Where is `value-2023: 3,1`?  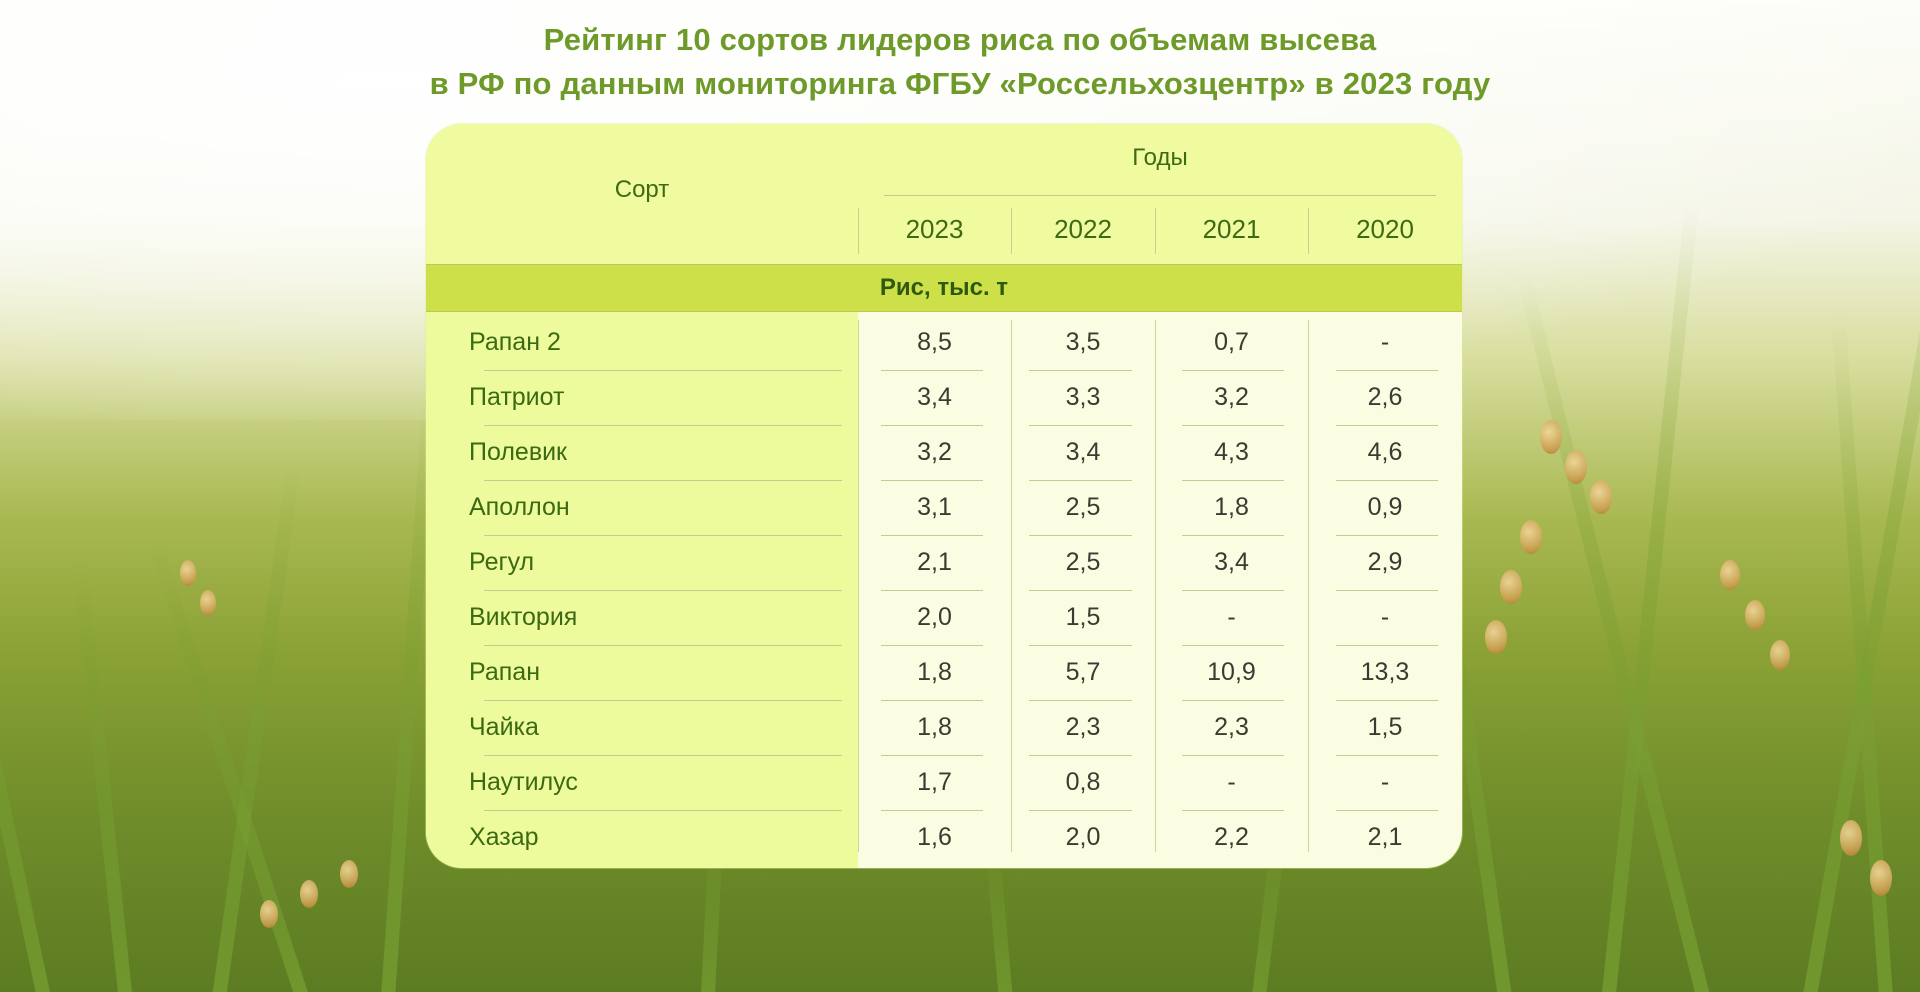 value-2023: 3,1 is located at coordinates (934, 507).